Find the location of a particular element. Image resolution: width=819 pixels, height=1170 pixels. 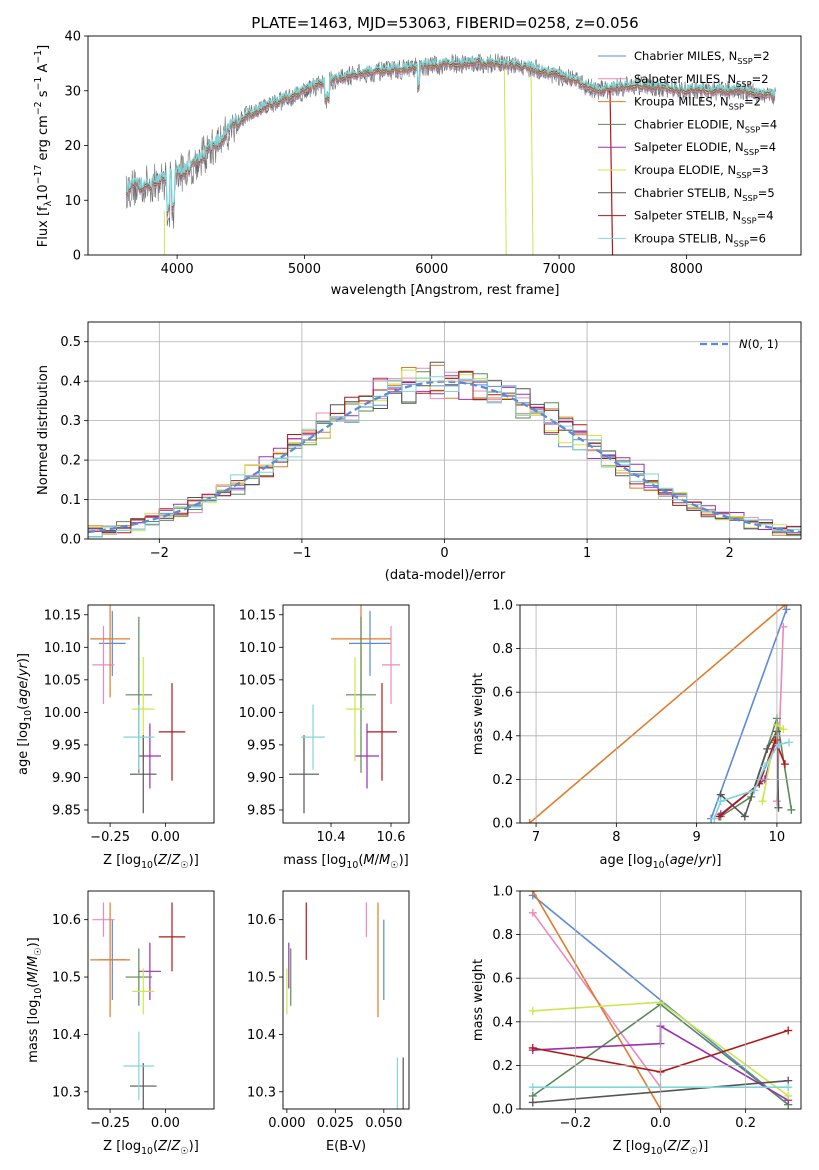

y-axis-label: age [log10(age/yr)] is located at coordinates (25, 714).